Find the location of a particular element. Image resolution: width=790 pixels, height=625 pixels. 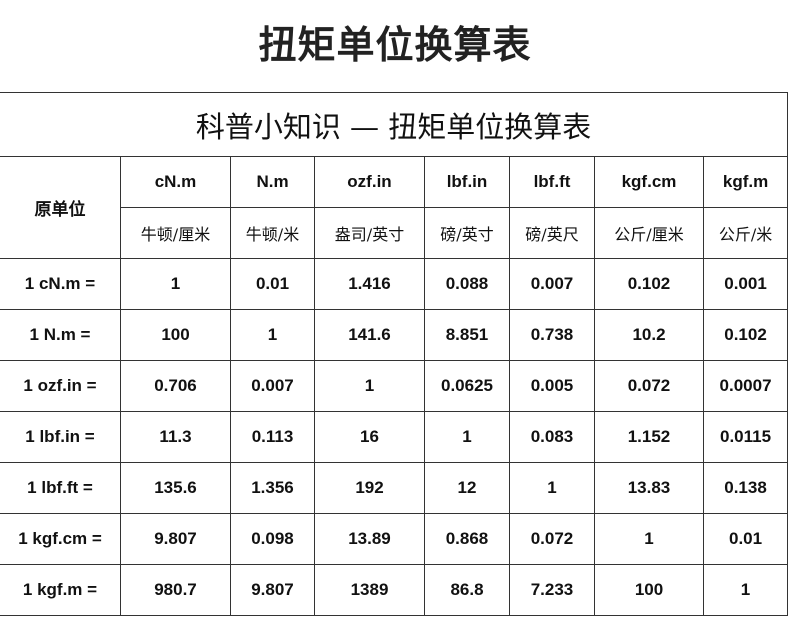

table-row: 1 lbf.in = 11.3 0.113 16 1 0.083 1.152 0.0115 is located at coordinates (394, 437).